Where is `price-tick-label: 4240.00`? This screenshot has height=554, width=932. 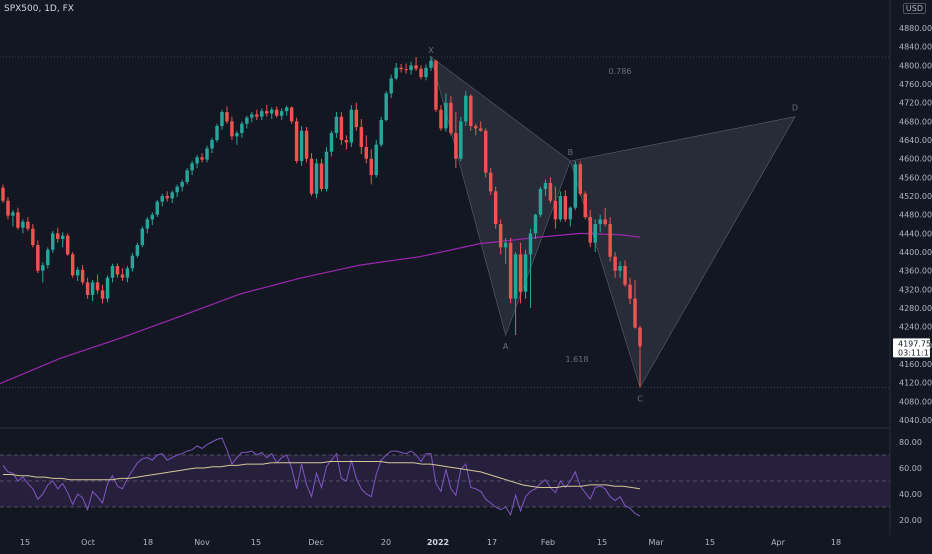
price-tick-label: 4240.00 is located at coordinates (915, 327).